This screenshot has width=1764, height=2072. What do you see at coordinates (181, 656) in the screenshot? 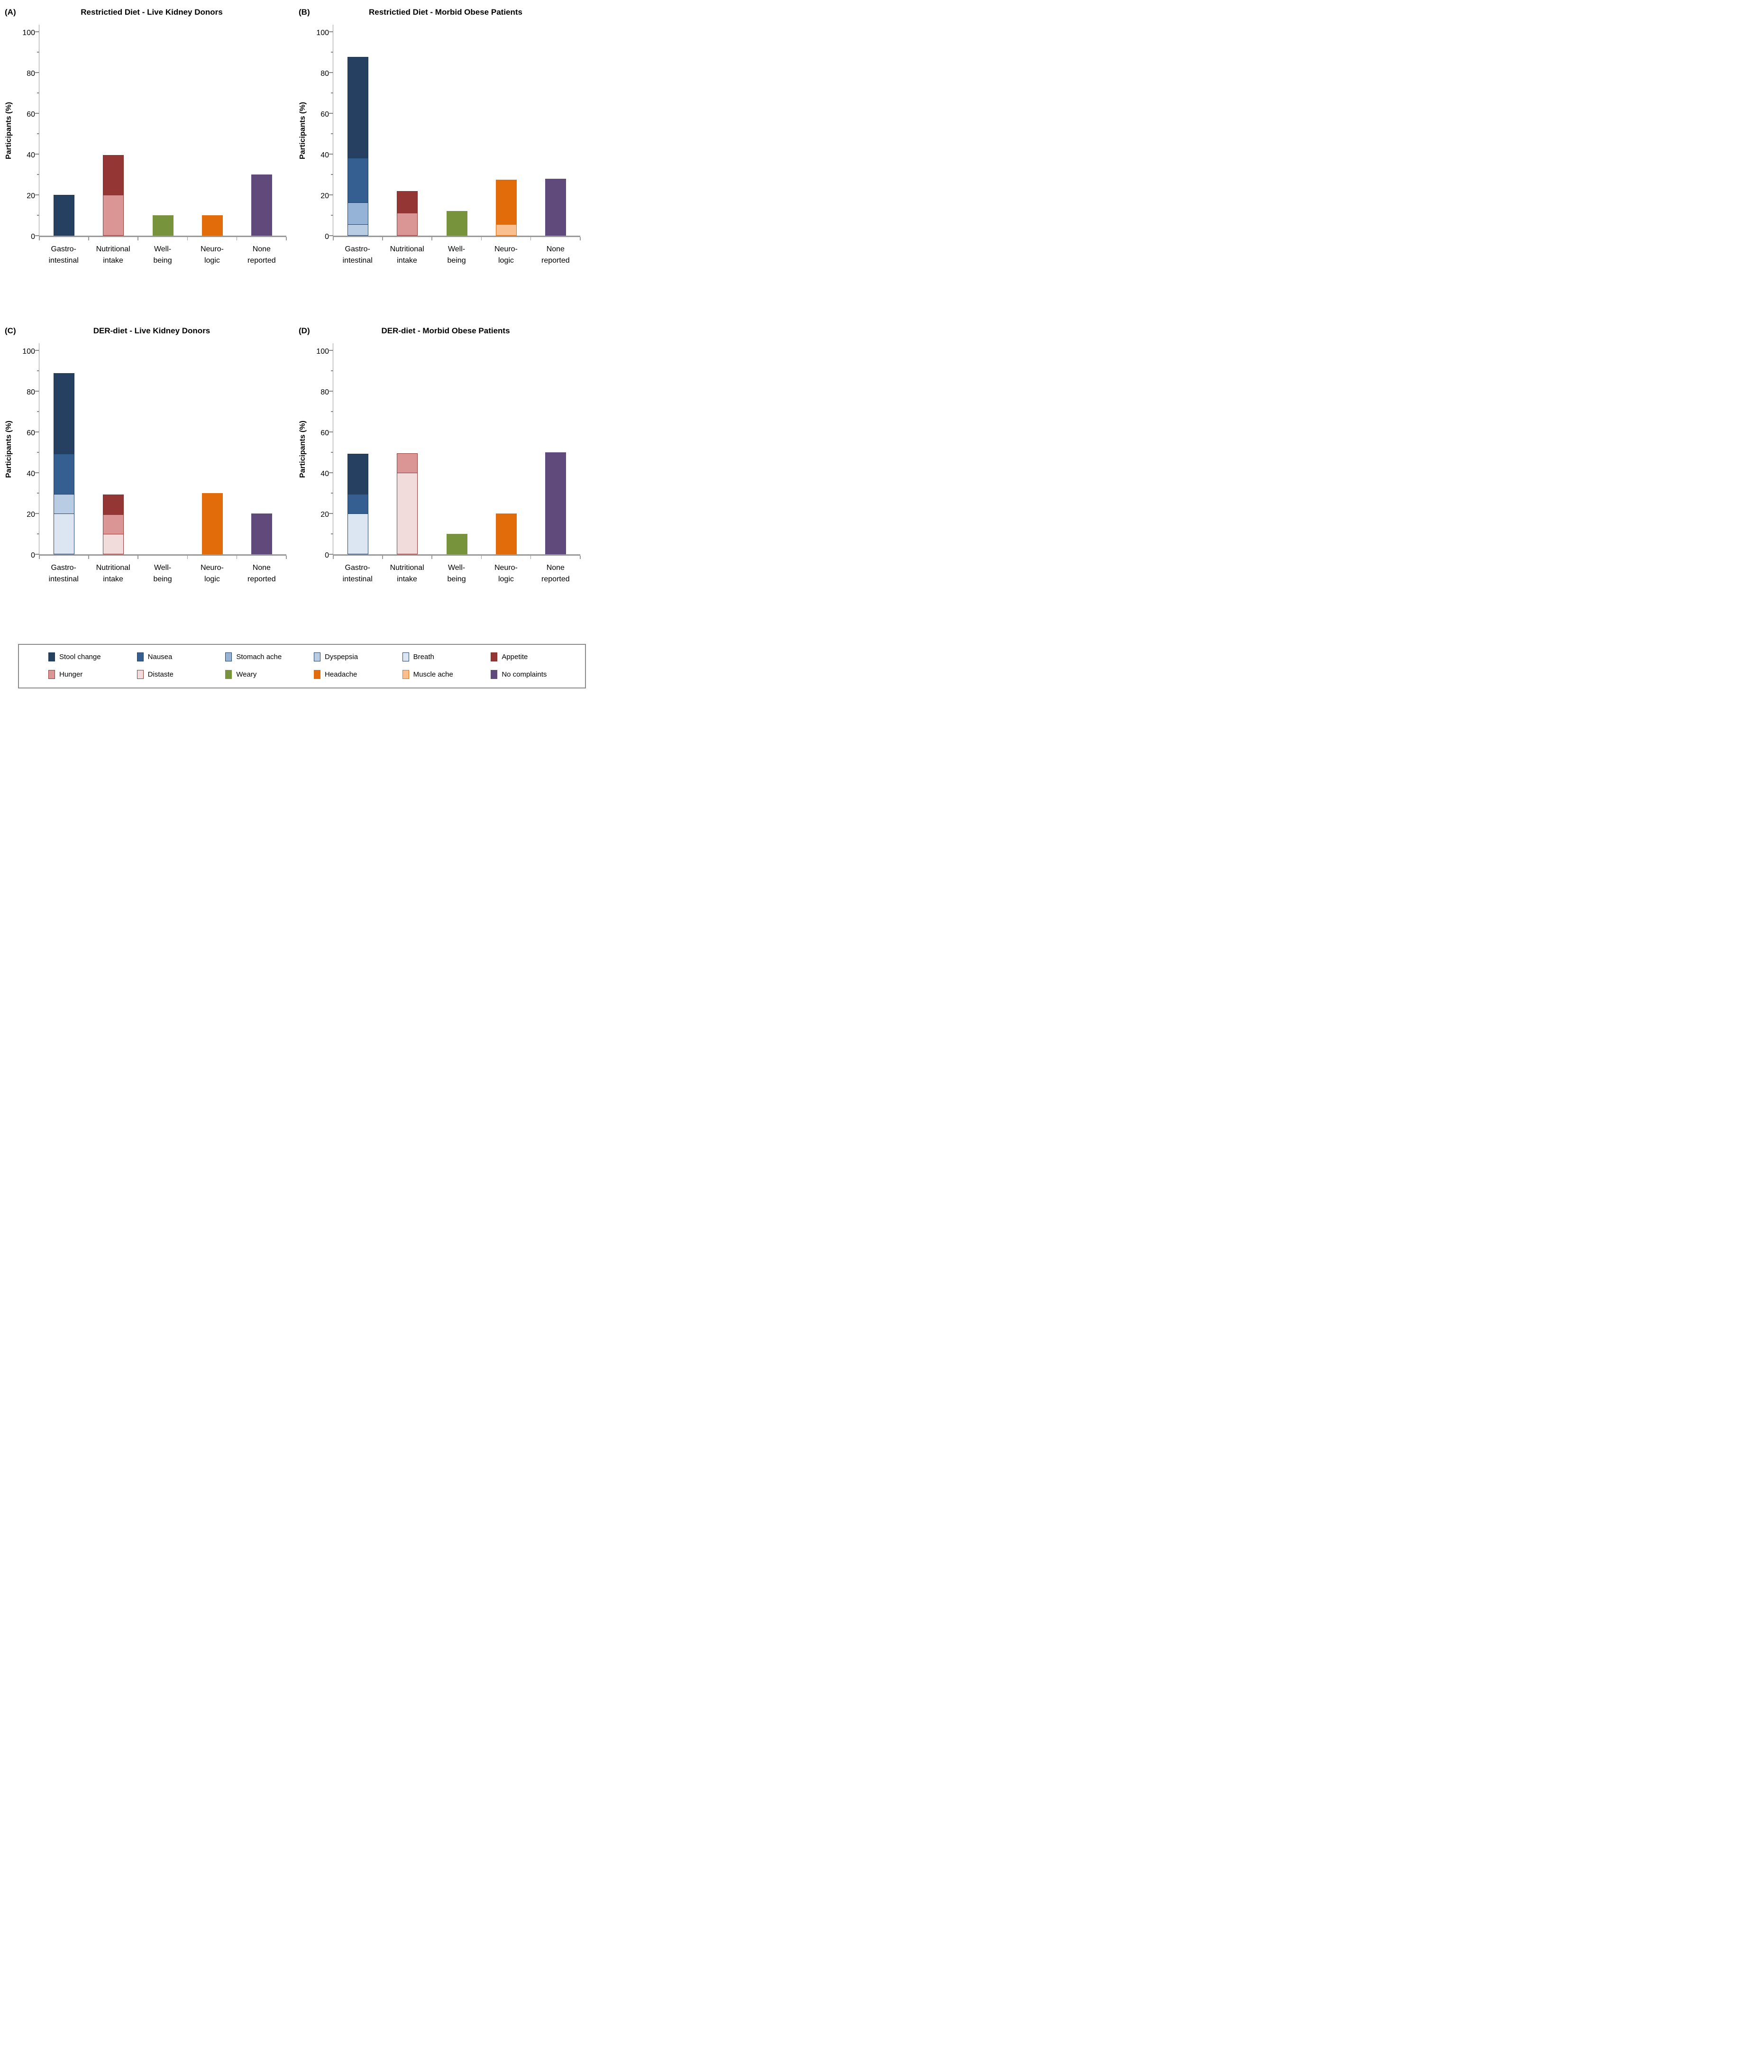
I see `legend-item-nausea: Nausea` at bounding box center [181, 656].